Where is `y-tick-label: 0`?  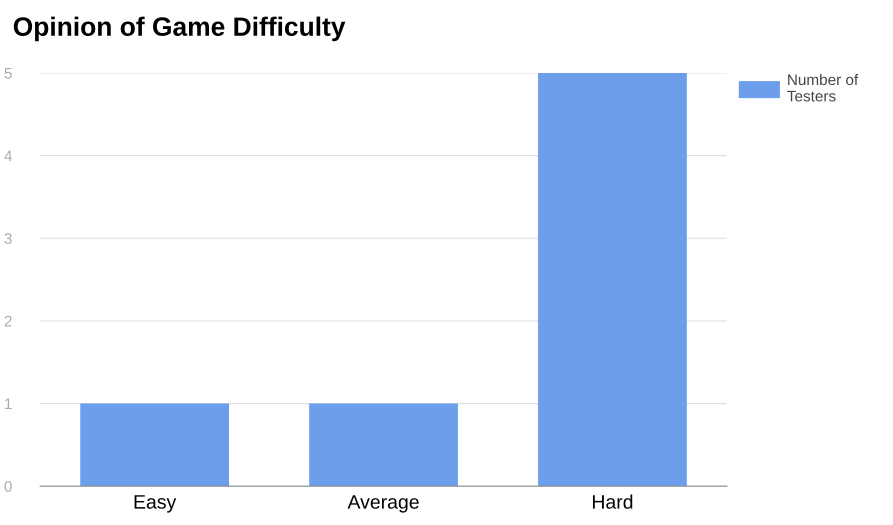
y-tick-label: 0 is located at coordinates (8, 486).